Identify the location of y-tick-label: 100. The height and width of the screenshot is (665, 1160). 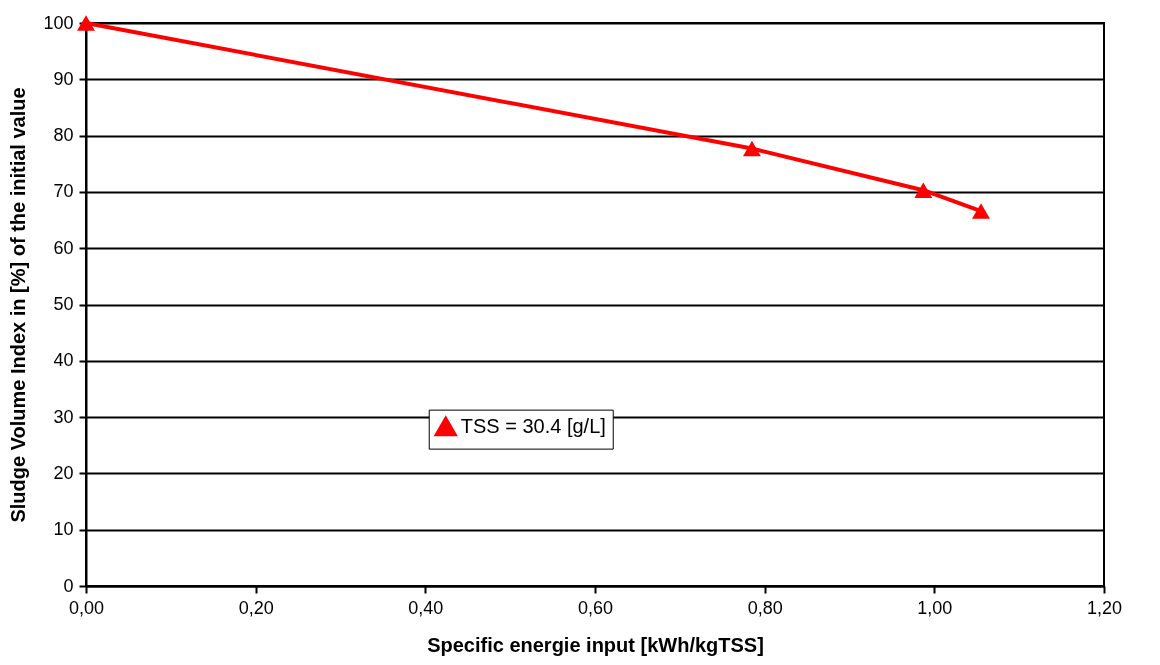
(58, 22).